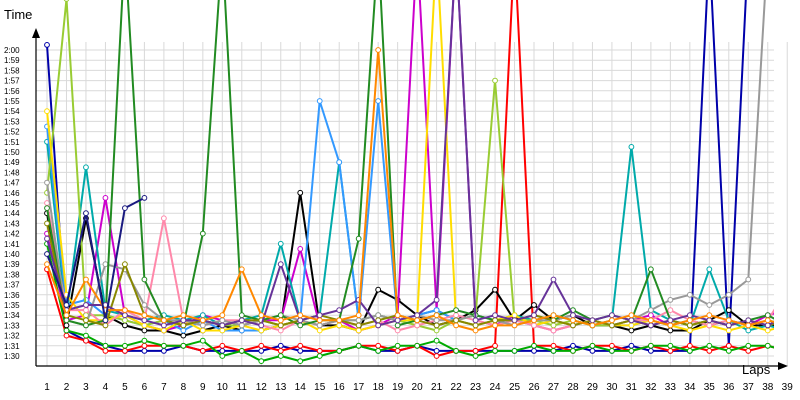  I want to click on y-tick-label: 1:53, so click(12, 121).